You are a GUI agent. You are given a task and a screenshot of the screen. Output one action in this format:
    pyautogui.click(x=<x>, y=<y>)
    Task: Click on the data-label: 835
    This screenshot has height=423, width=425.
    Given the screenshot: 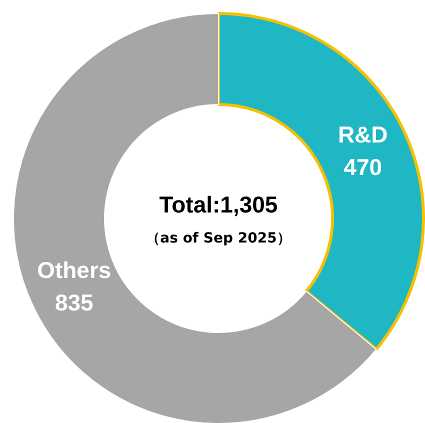 What is the action you would take?
    pyautogui.click(x=74, y=303)
    